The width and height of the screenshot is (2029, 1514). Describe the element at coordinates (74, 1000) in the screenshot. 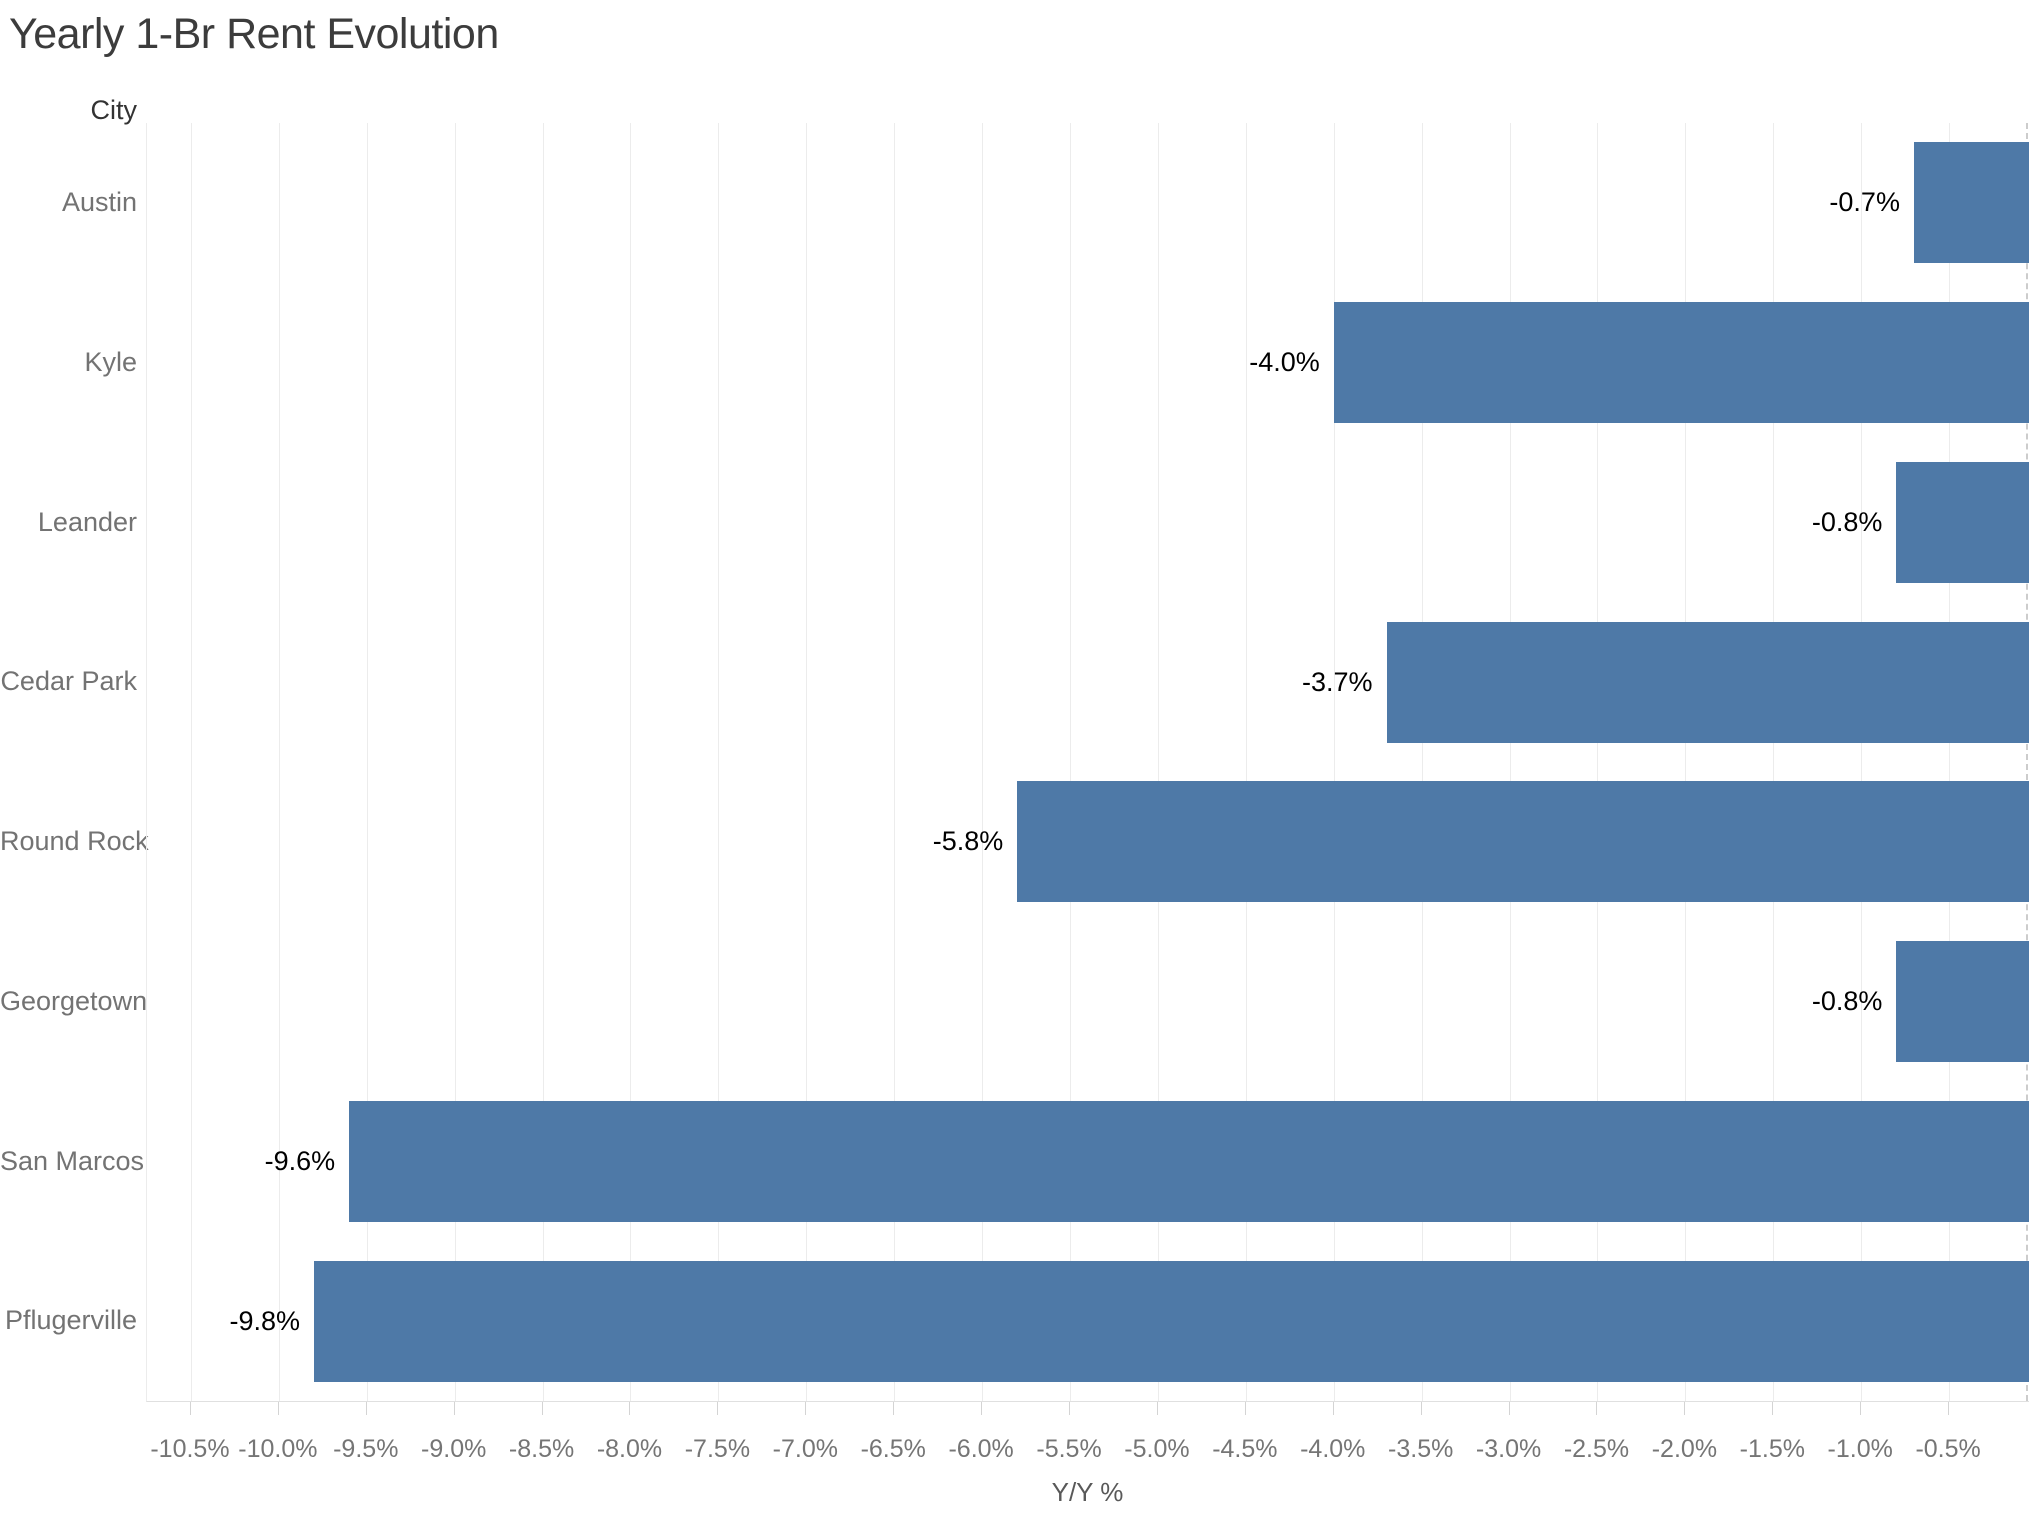

I see `row-label-georgetown: Georgetown` at that location.